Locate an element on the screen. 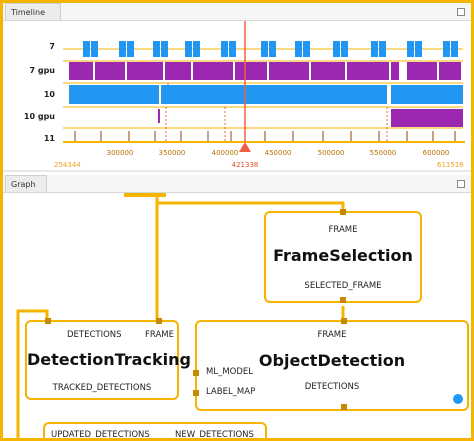 The width and height of the screenshot is (474, 441). frame-selection-node: FRAME FrameSelection SELECTED_FRAME is located at coordinates (343, 256).